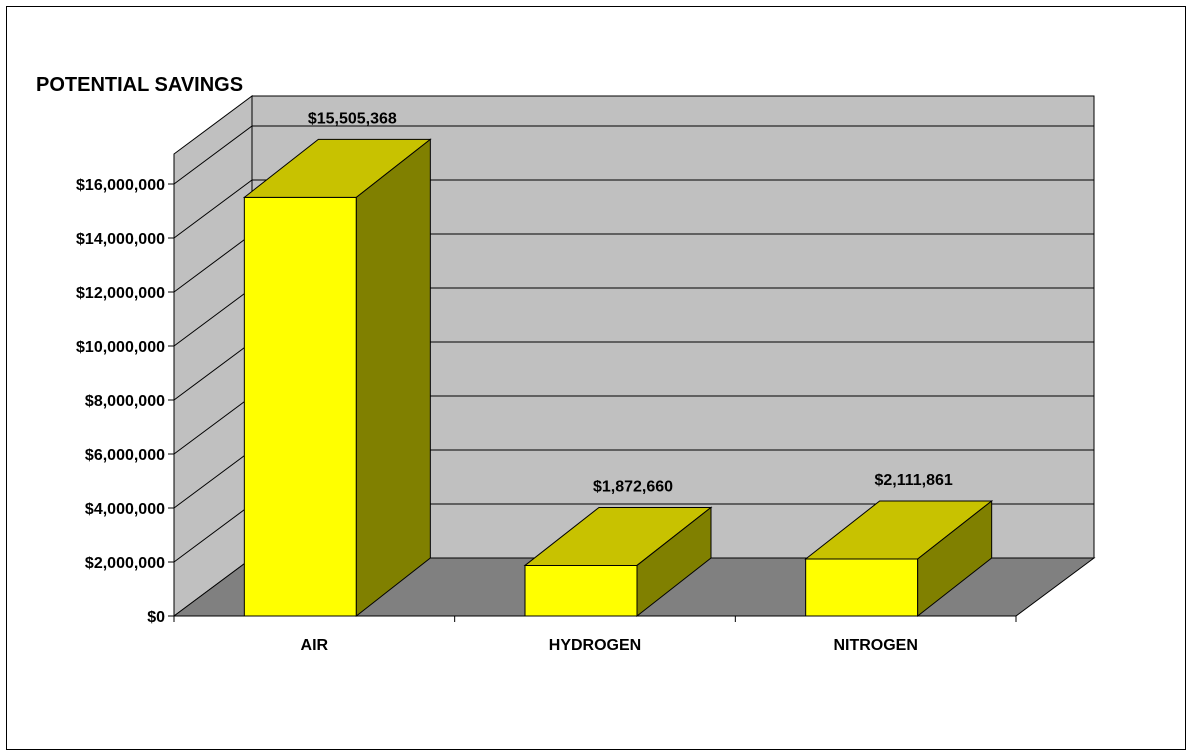  I want to click on bar-front-nitrogen, so click(862, 587).